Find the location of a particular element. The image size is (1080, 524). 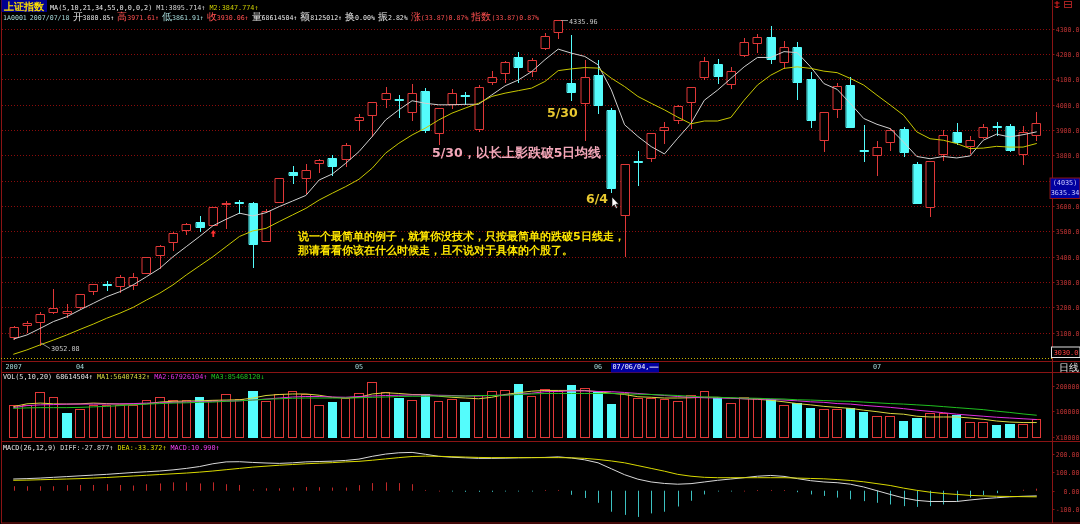

annotation: 5/30 is located at coordinates (562, 112).